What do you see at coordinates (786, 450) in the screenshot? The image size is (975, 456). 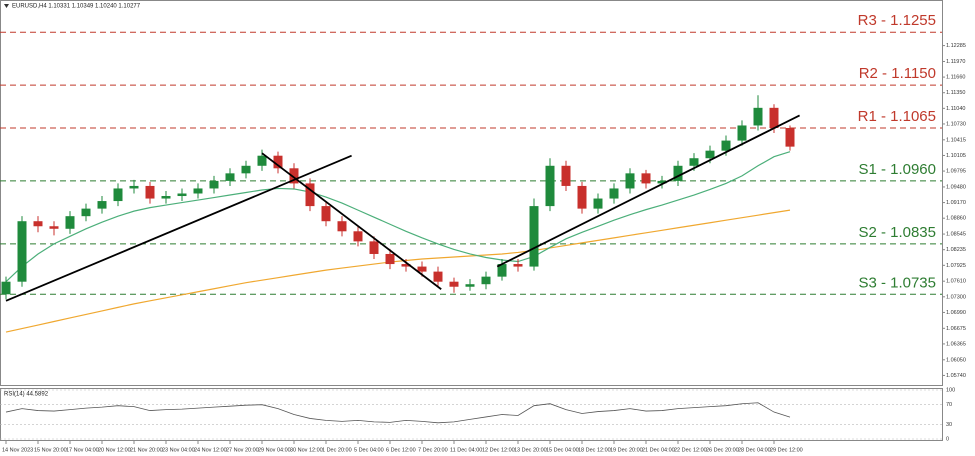 I see `x-tick-label: 29 Dec 12:00` at bounding box center [786, 450].